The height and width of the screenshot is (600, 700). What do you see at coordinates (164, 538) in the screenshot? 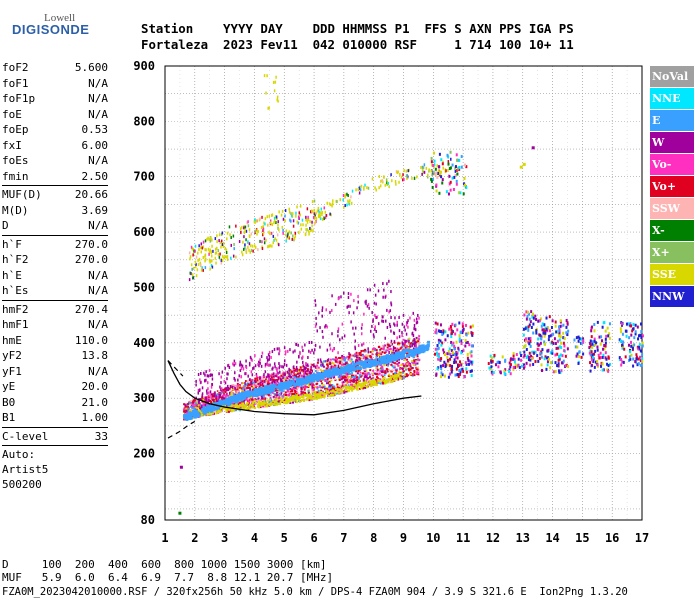
I see `x-tick-label: 1` at bounding box center [164, 538].